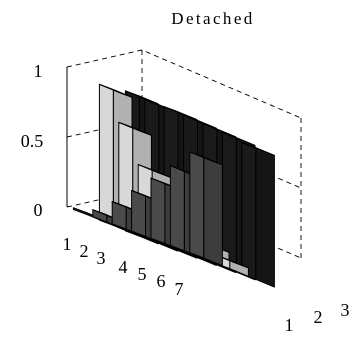 The image size is (354, 343). What do you see at coordinates (212, 18) in the screenshot?
I see `chart-title: Detached` at bounding box center [212, 18].